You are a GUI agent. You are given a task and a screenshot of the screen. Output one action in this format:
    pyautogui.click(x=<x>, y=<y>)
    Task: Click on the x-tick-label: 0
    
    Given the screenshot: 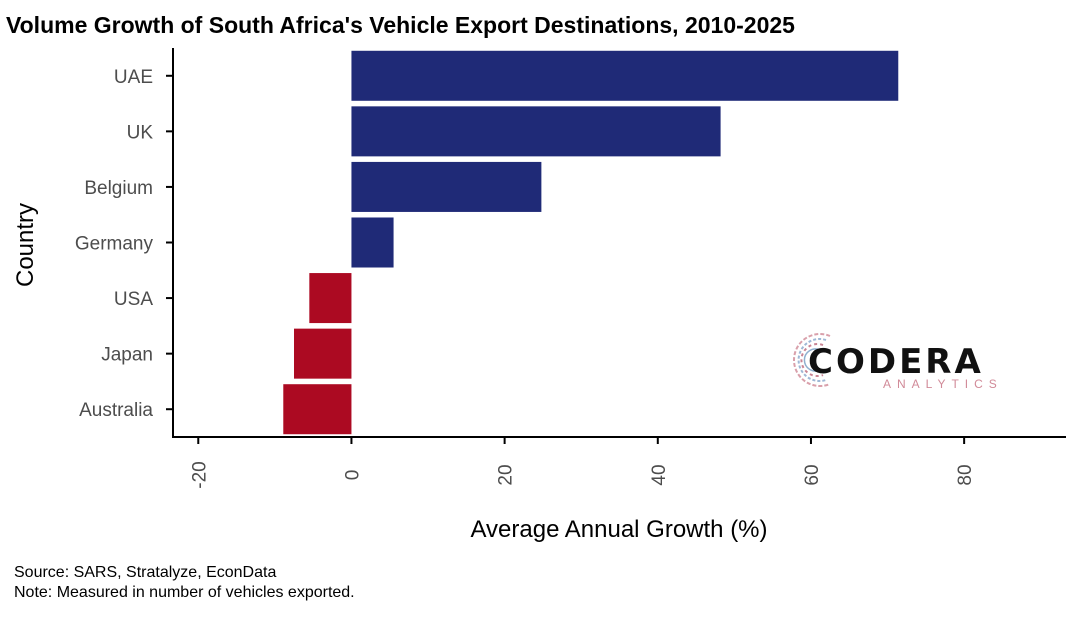 What is the action you would take?
    pyautogui.click(x=352, y=475)
    